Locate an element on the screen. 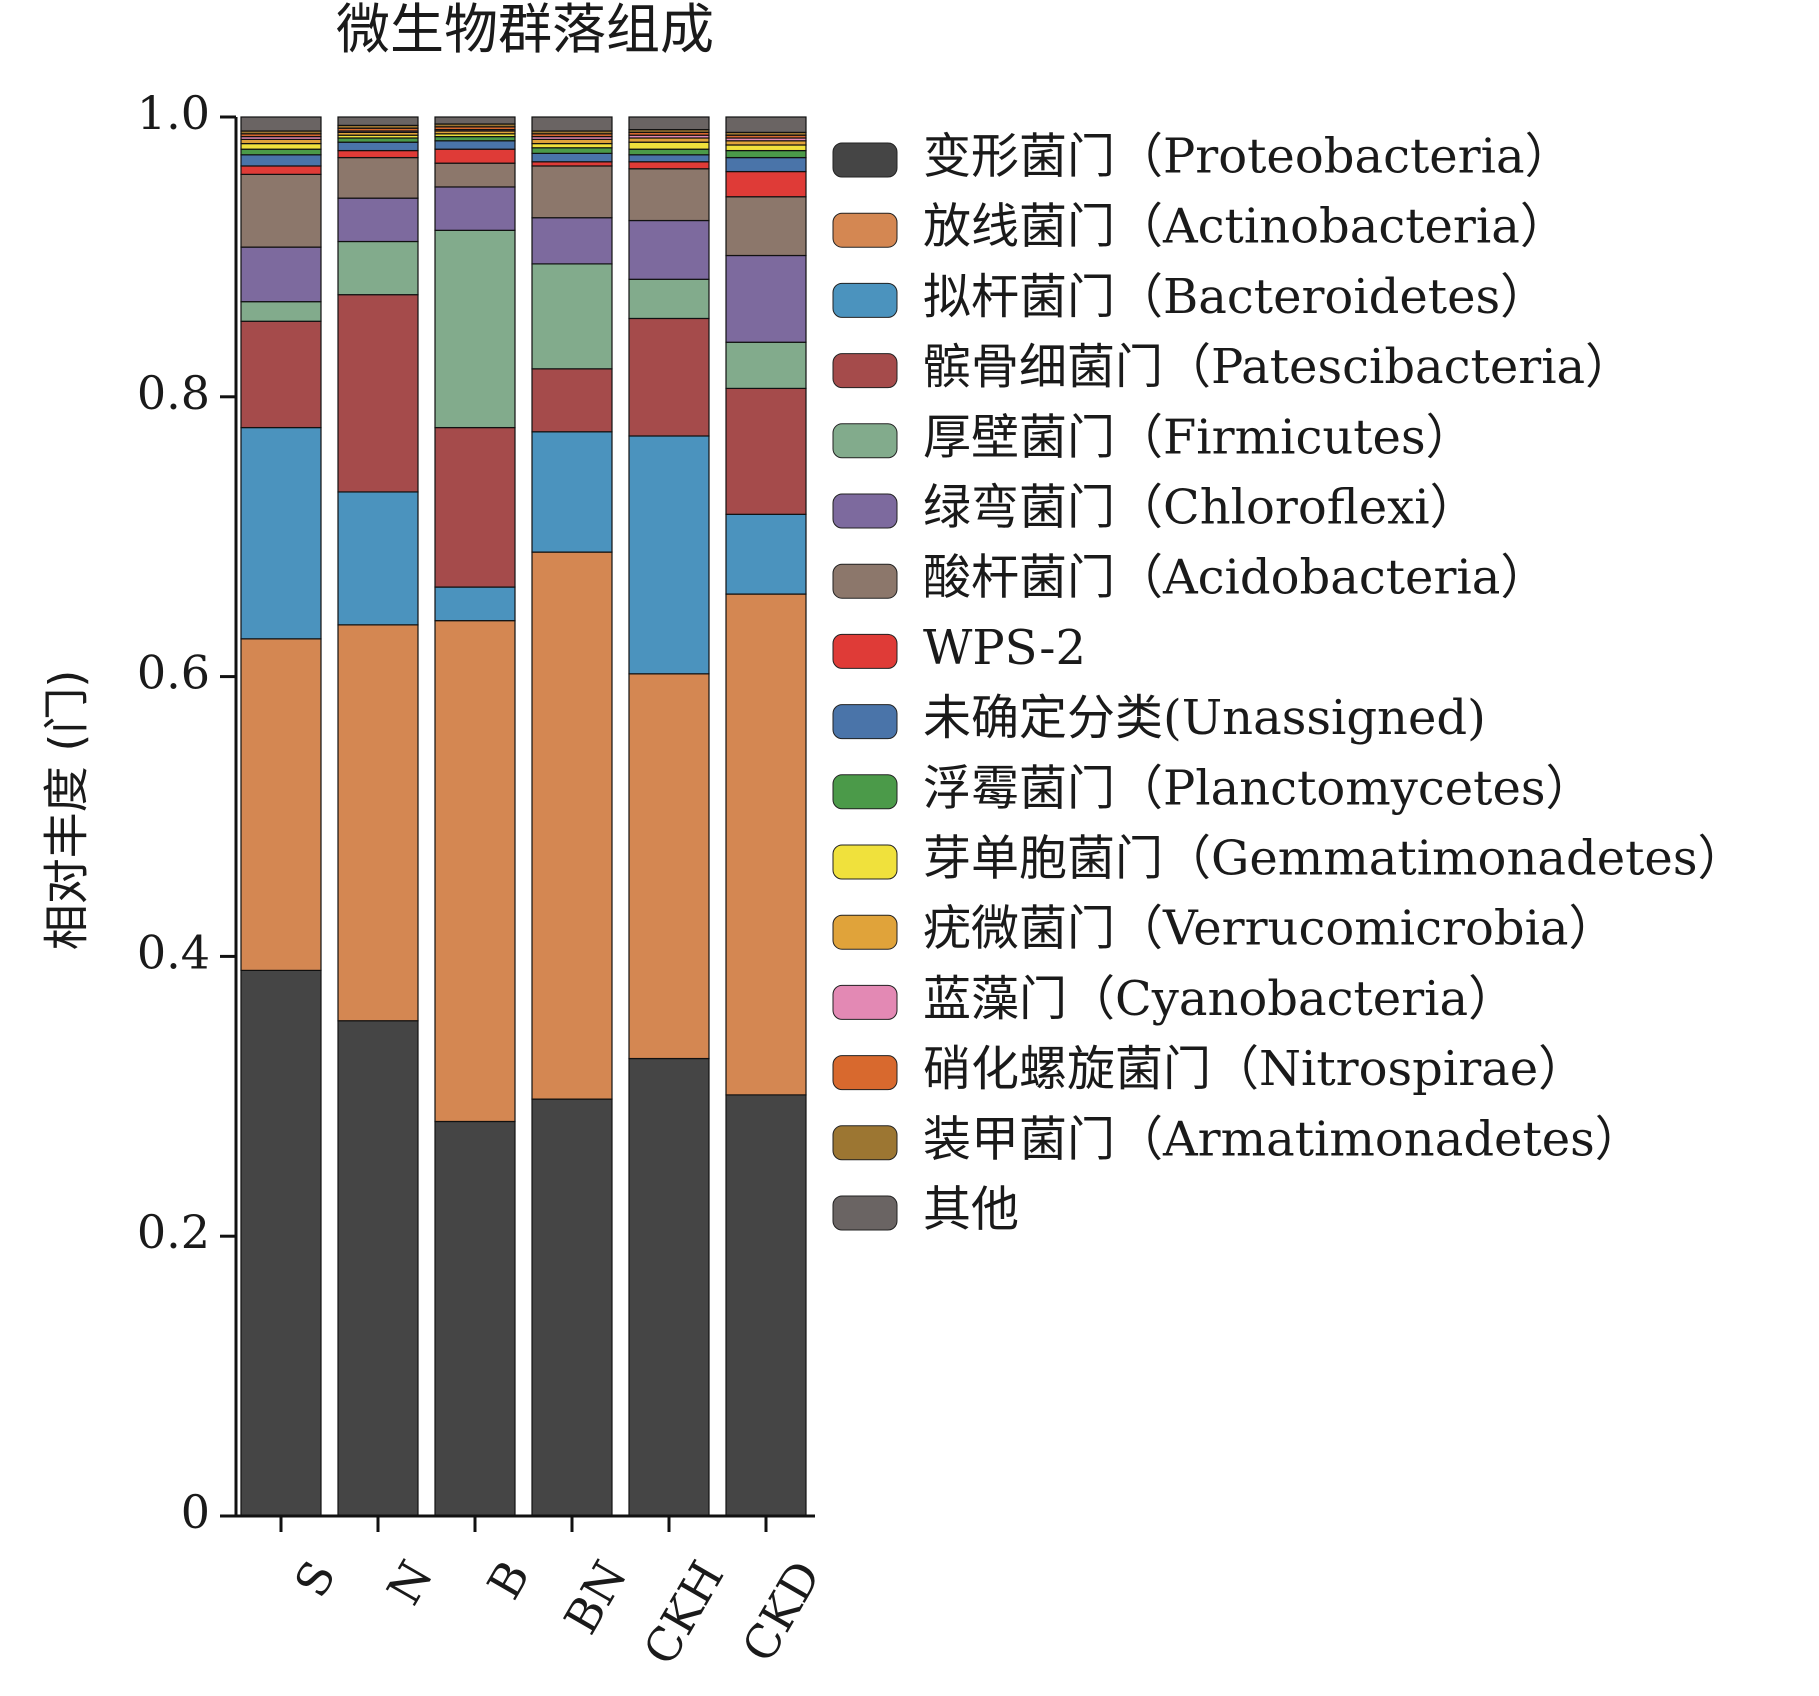  bar-segment-bn-s4 is located at coordinates (572, 316).